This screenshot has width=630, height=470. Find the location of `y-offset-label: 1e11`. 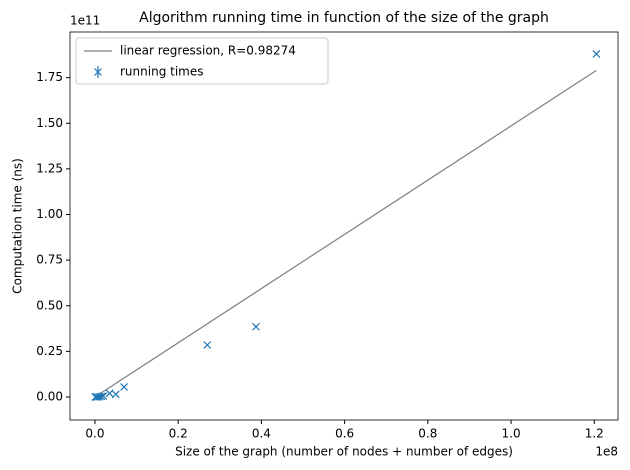

y-offset-label: 1e11 is located at coordinates (85, 21).